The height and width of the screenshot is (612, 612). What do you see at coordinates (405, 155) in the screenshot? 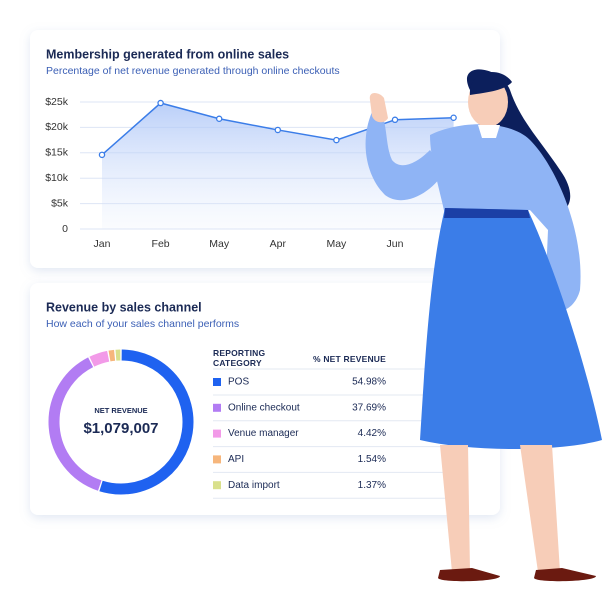
I see `arm` at bounding box center [405, 155].